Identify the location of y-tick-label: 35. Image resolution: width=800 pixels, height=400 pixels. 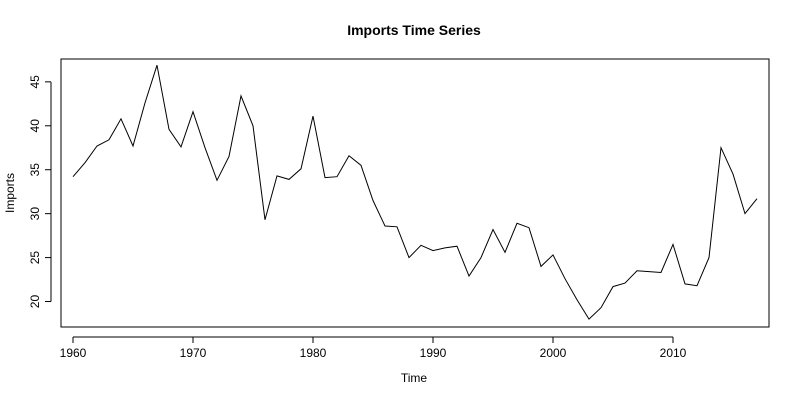
(35, 170).